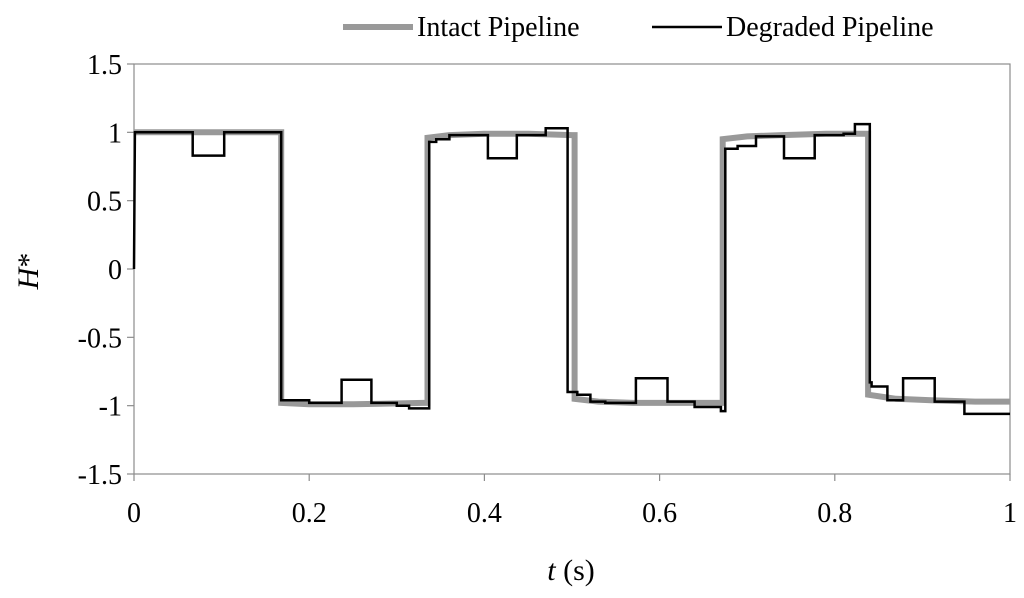 This screenshot has width=1024, height=598. I want to click on legend: Intact Pipeline Degraded Pipeline, so click(638, 27).